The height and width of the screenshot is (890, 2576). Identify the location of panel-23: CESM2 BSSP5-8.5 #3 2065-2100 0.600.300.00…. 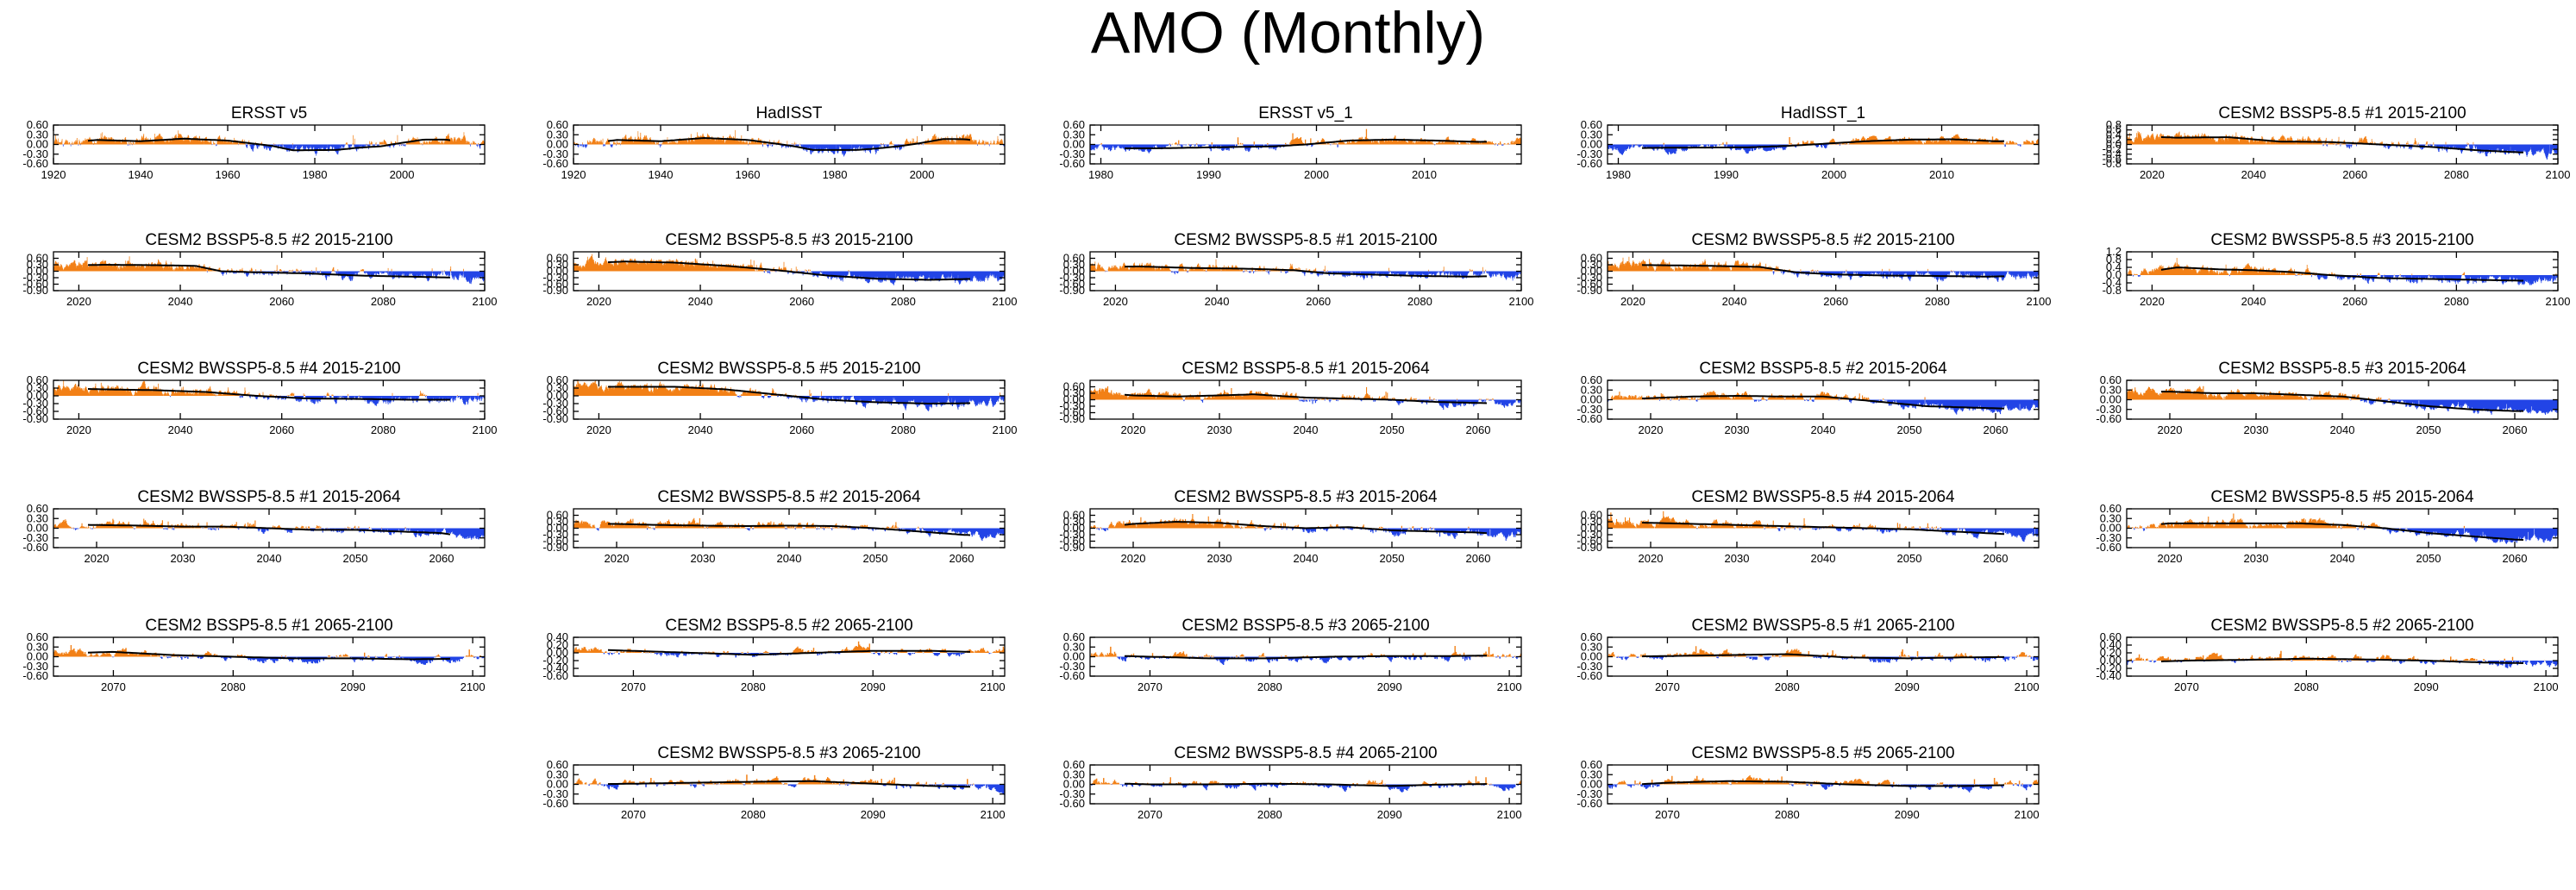
(1290, 655).